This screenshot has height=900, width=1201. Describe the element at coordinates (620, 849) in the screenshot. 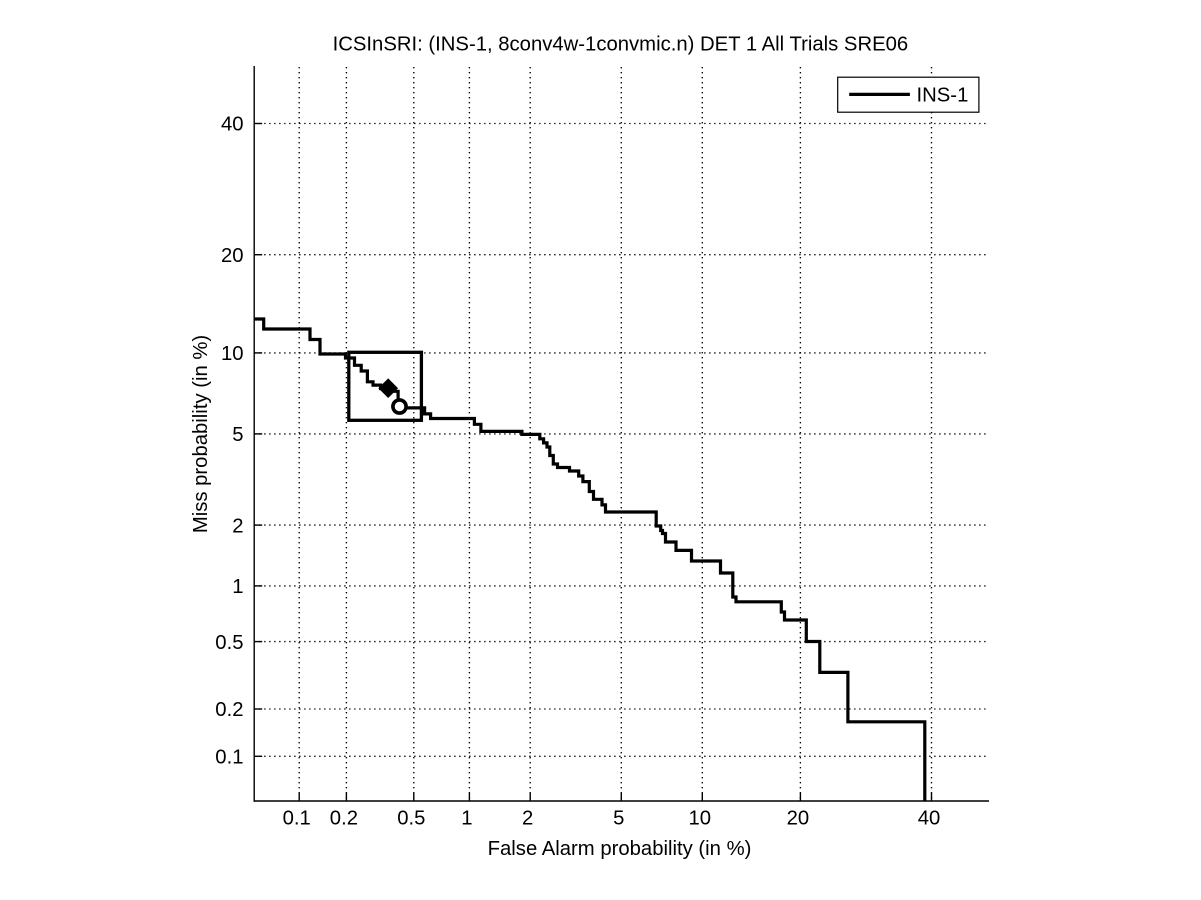

I see `svg-text: False Alarm probability (in %)` at that location.